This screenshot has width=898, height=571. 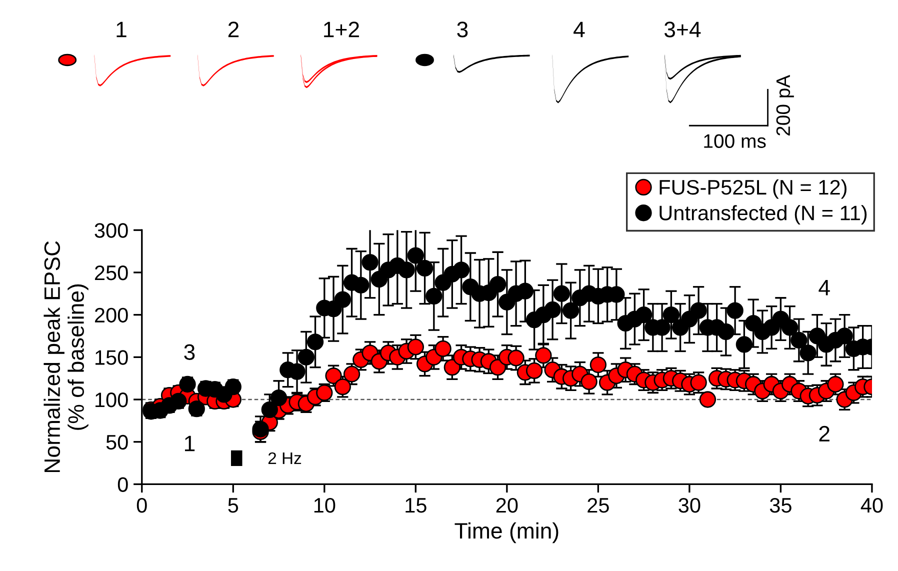 I want to click on x-tick-label: 20, so click(x=507, y=505).